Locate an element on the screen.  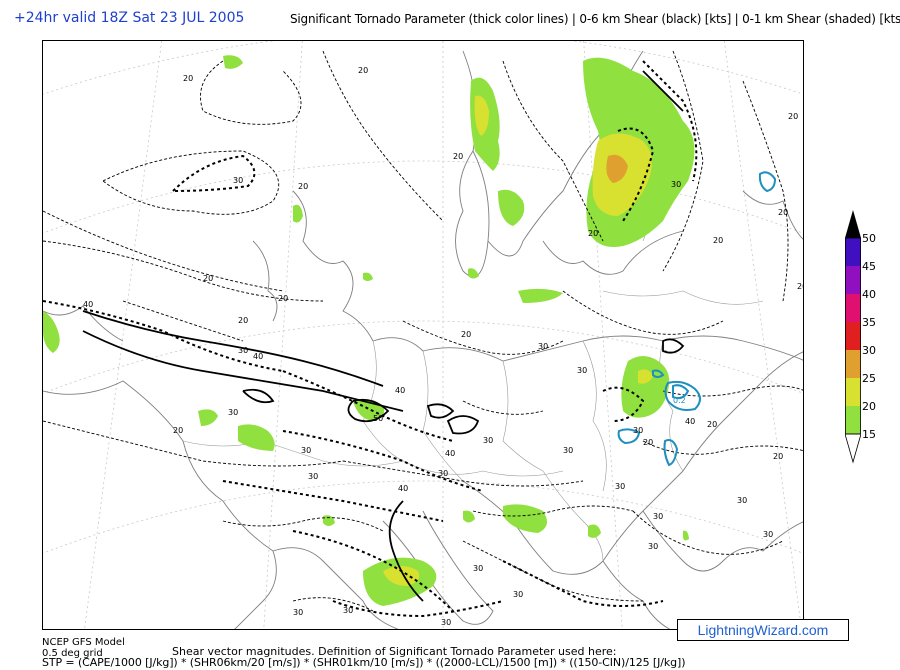
colorbar-strip is located at coordinates (853, 337).